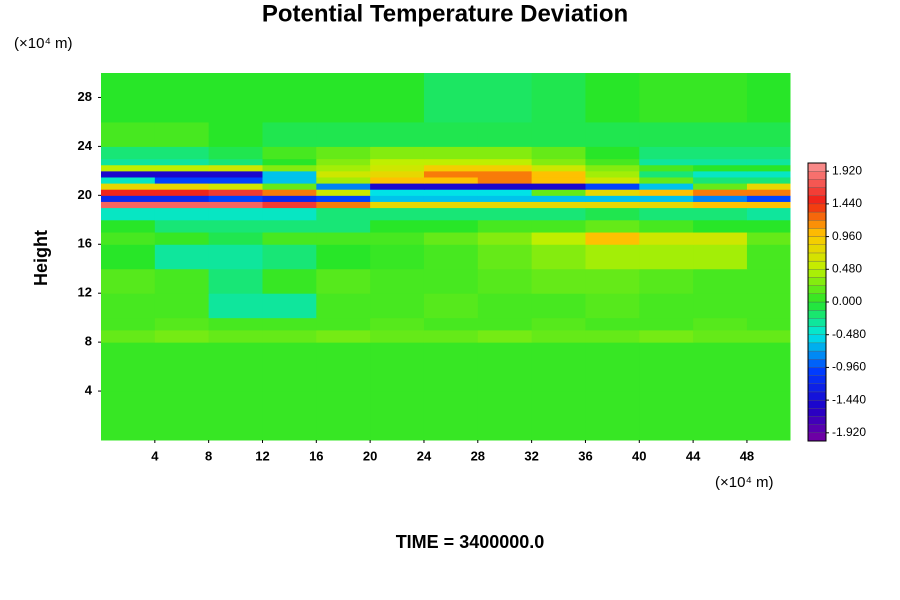 Image resolution: width=900 pixels, height=600 pixels. What do you see at coordinates (89, 390) in the screenshot?
I see `y-tick-label: 4` at bounding box center [89, 390].